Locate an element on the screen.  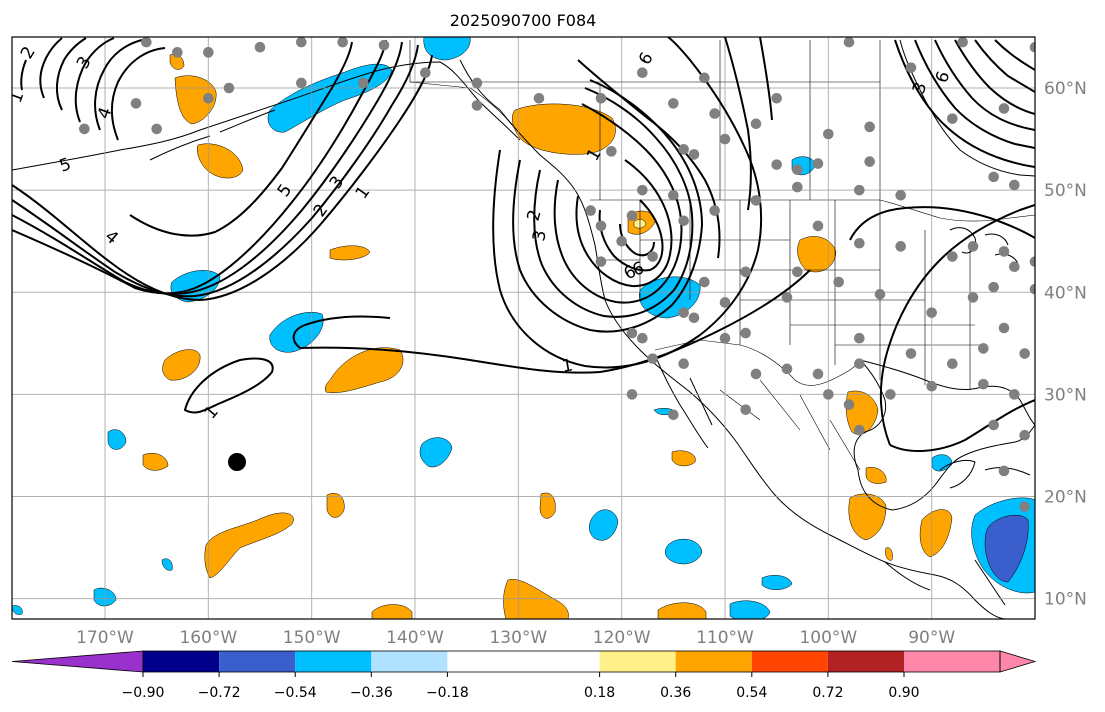
yucatan-coastline is located at coordinates (957, 474).